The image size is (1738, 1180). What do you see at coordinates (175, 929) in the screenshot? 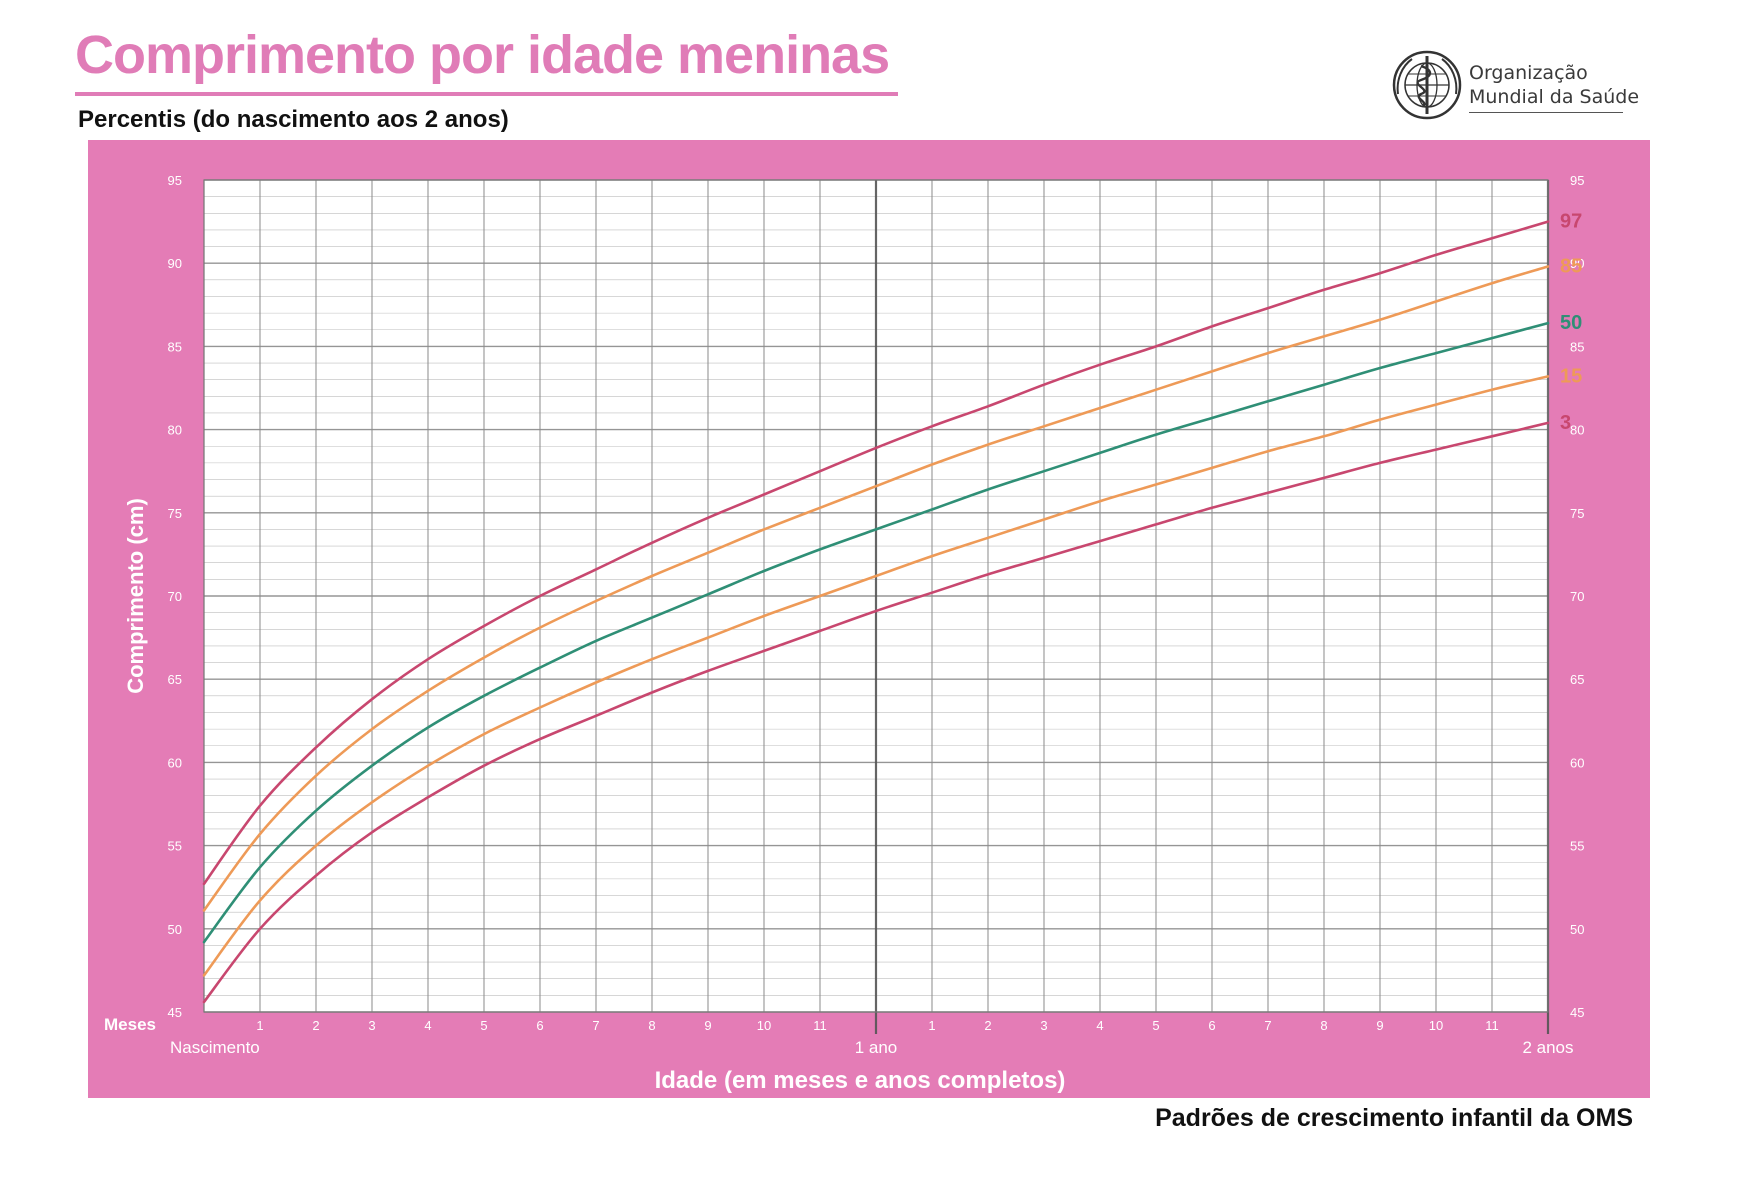
I see `y-tick-label-left: 50` at bounding box center [175, 929].